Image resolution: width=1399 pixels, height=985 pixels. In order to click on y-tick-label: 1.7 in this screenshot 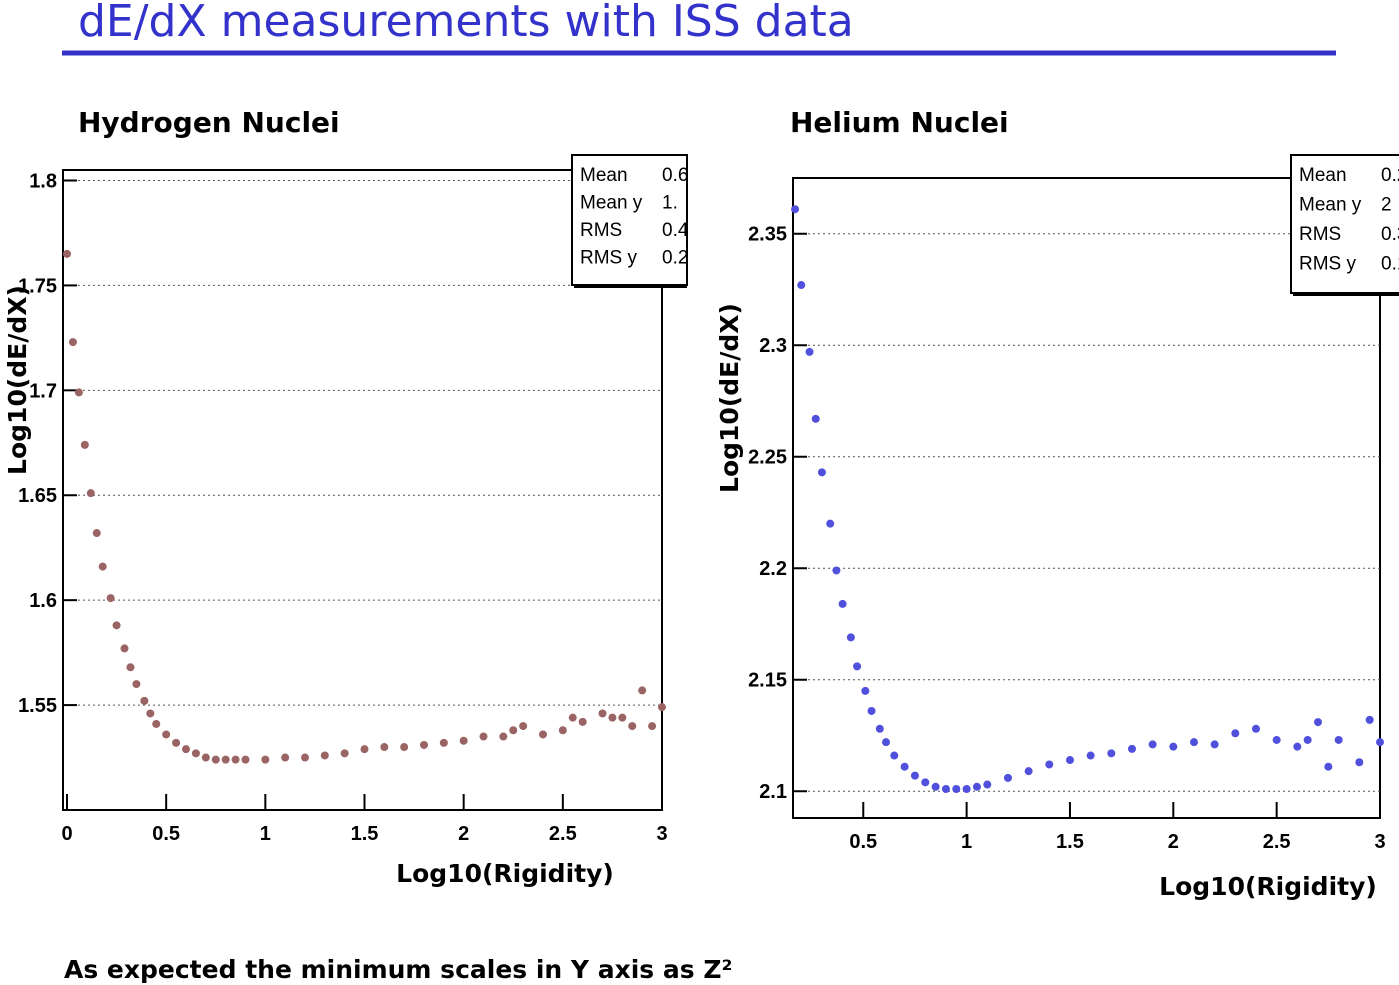, I will do `click(43, 391)`.